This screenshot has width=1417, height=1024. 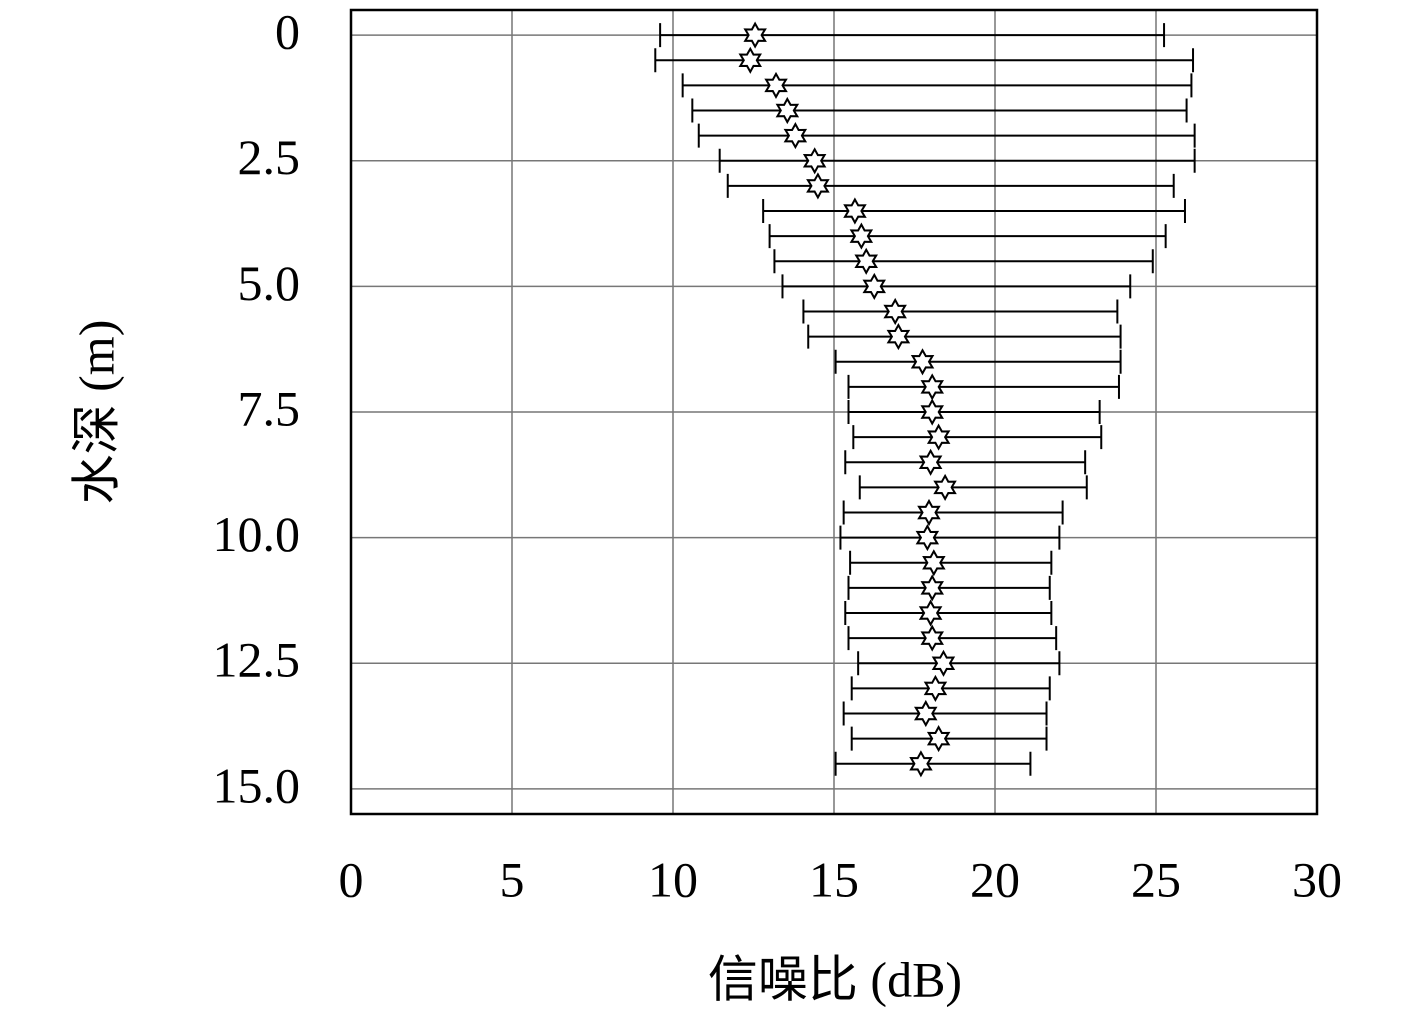 I want to click on x-tick-label: 20, so click(x=995, y=879).